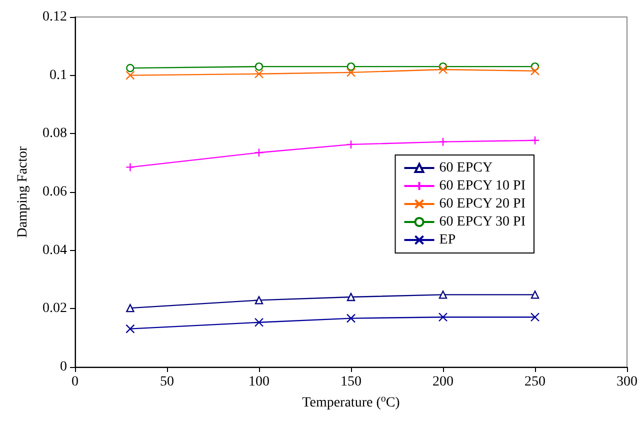  What do you see at coordinates (54, 308) in the screenshot?
I see `y-tick-label: 0.02` at bounding box center [54, 308].